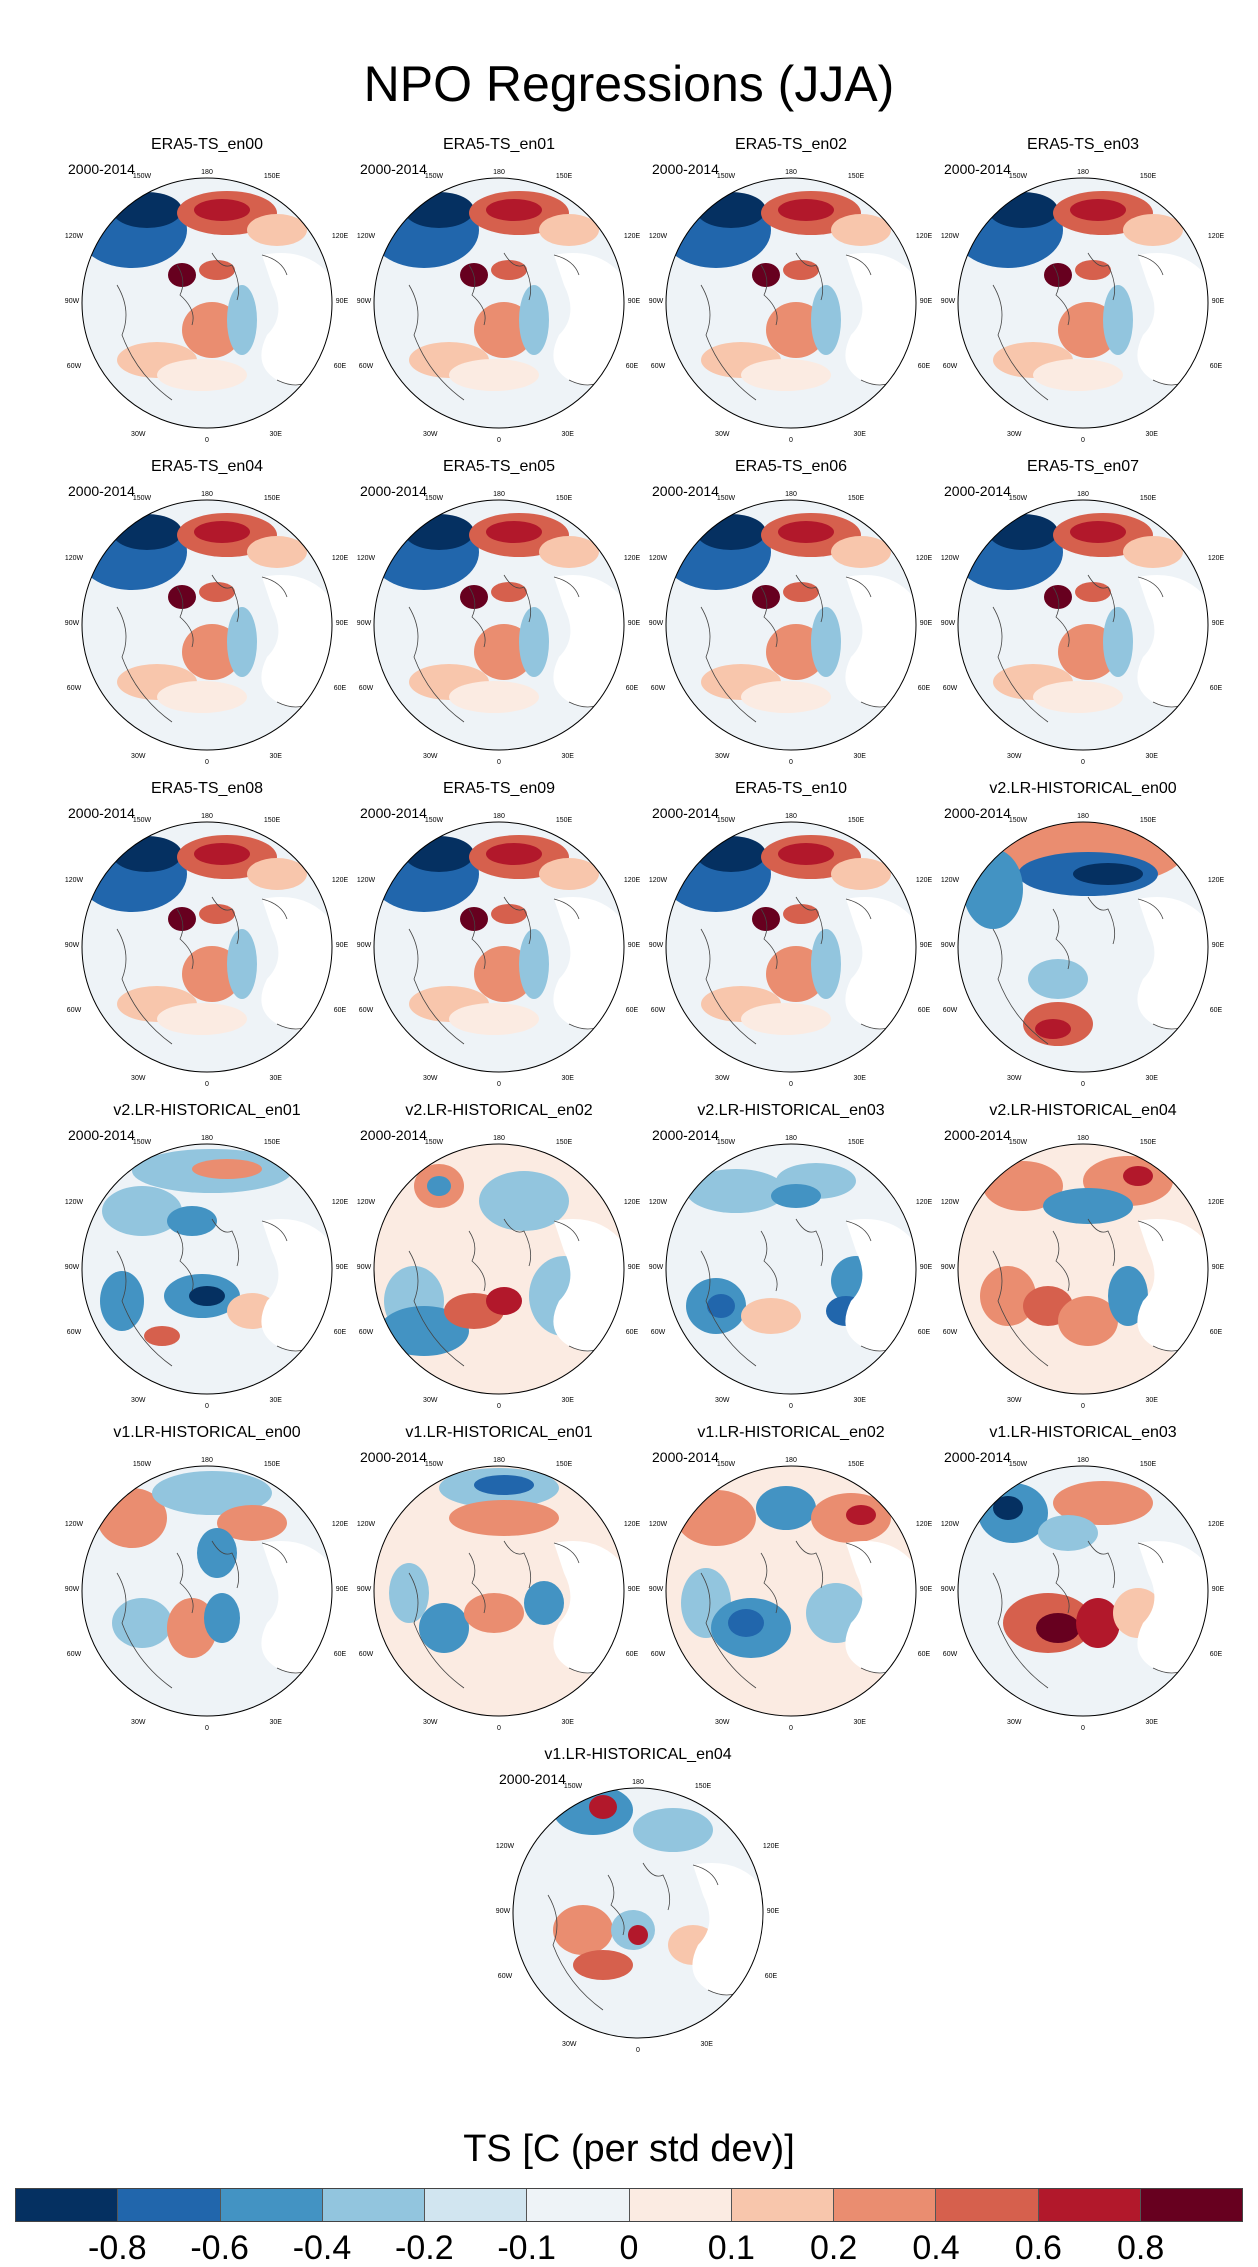  What do you see at coordinates (207, 1432) in the screenshot?
I see `panel-title: v1.LR-HISTORICAL_en00` at bounding box center [207, 1432].